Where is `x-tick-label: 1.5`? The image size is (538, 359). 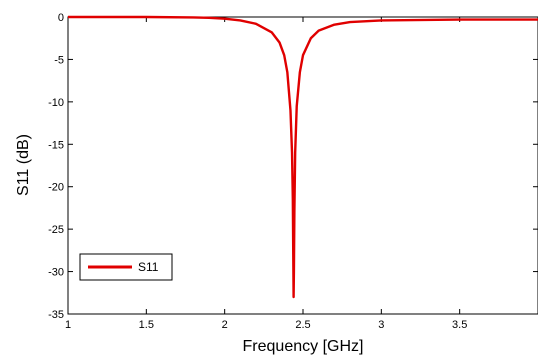
x-tick-label: 1.5 is located at coordinates (146, 325).